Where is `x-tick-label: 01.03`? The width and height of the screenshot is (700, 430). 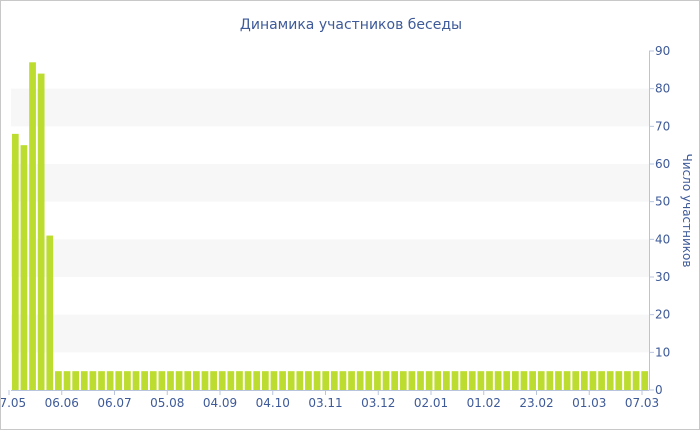 x-tick-label: 01.03 is located at coordinates (589, 403).